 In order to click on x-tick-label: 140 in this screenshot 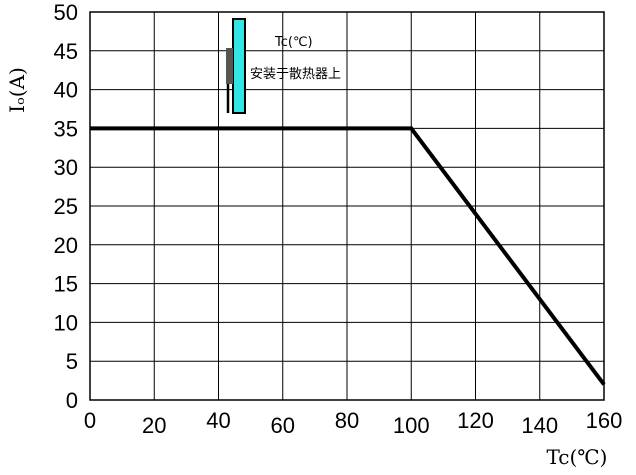, I will do `click(539, 425)`.